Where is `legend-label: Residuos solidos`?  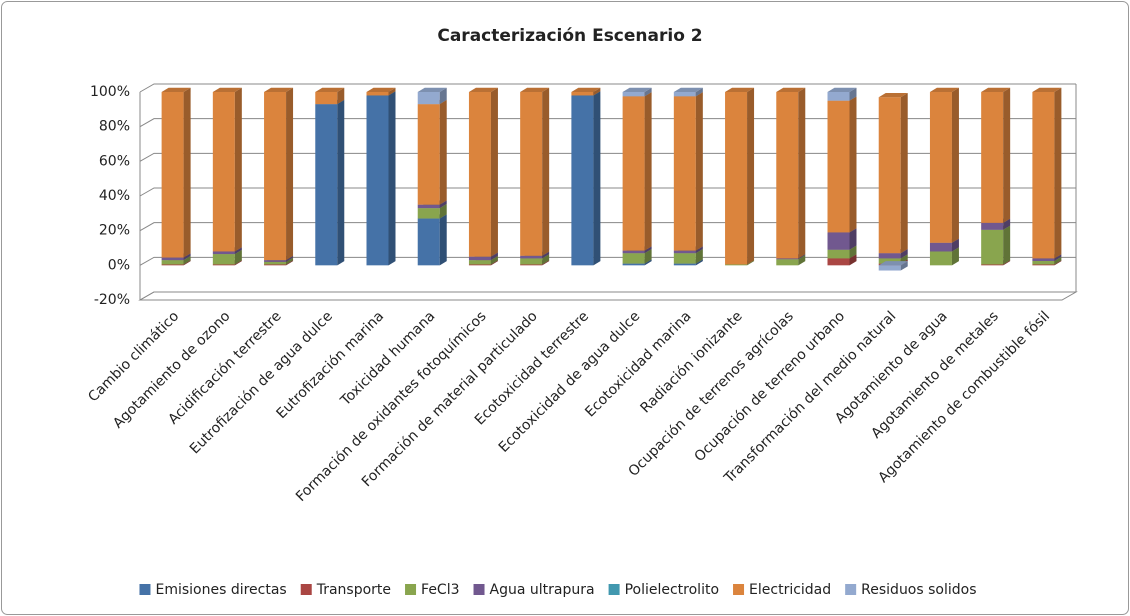
legend-label: Residuos solidos is located at coordinates (918, 590).